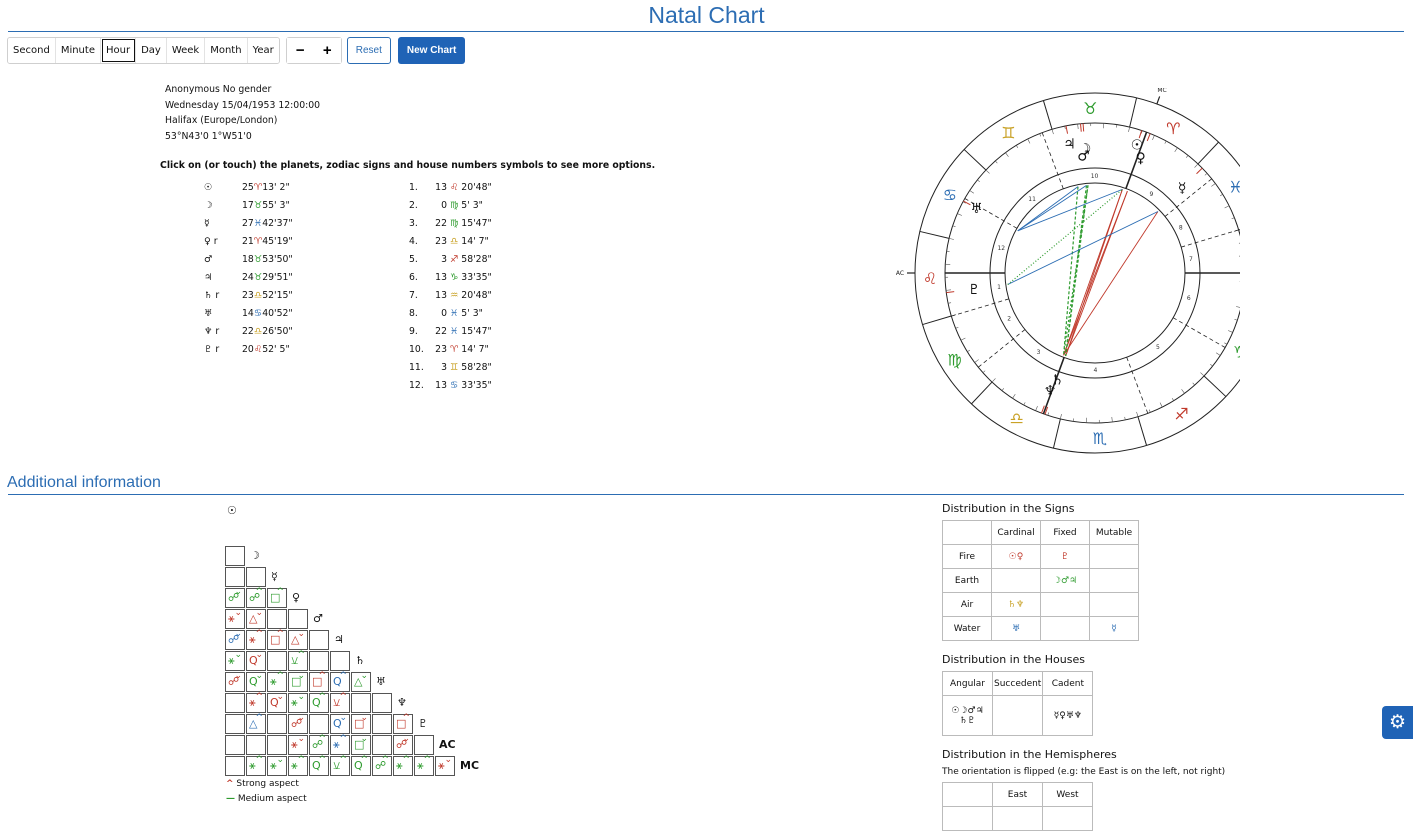  I want to click on grid-planet-glyph: ☿, so click(274, 577).